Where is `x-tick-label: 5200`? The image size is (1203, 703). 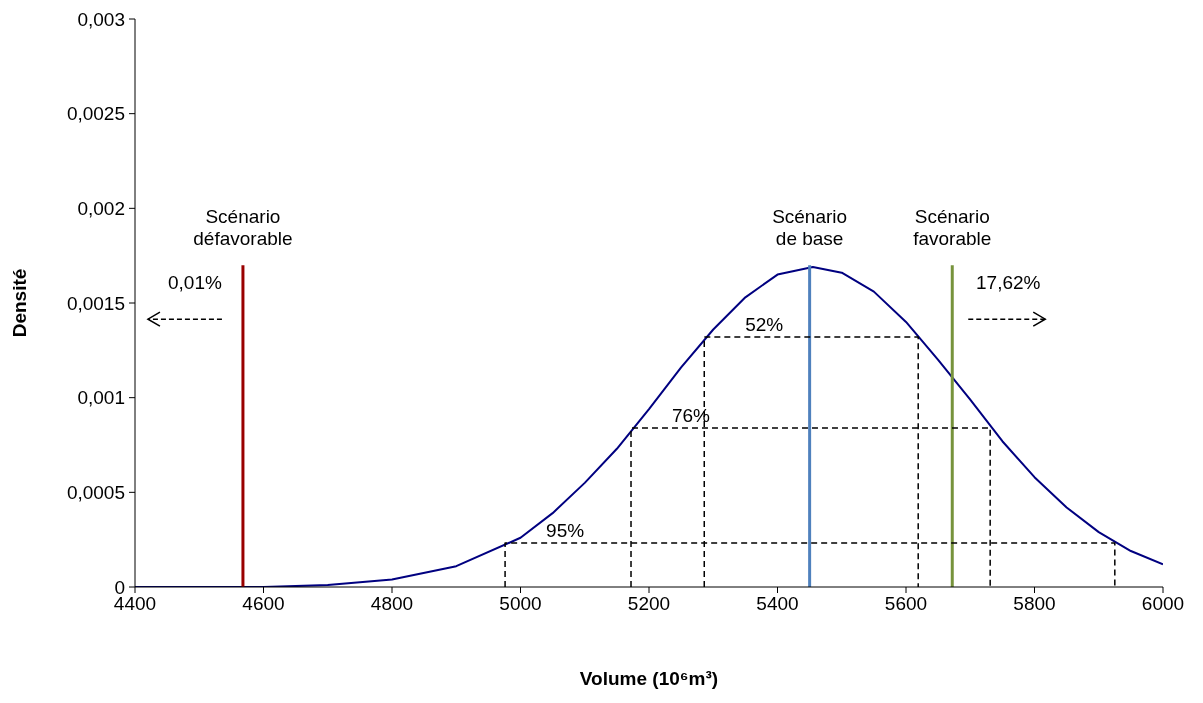
x-tick-label: 5200 is located at coordinates (649, 604).